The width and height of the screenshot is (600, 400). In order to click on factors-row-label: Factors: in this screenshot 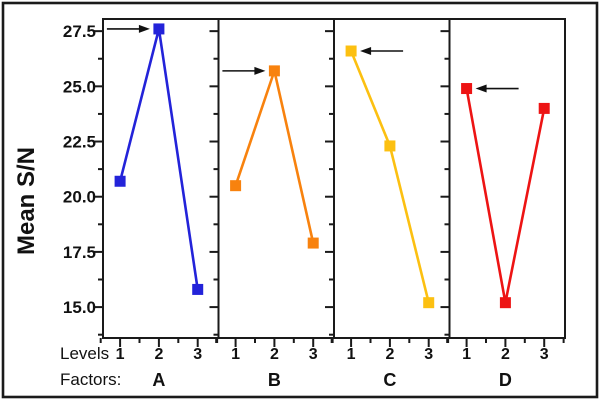, I will do `click(90, 379)`.